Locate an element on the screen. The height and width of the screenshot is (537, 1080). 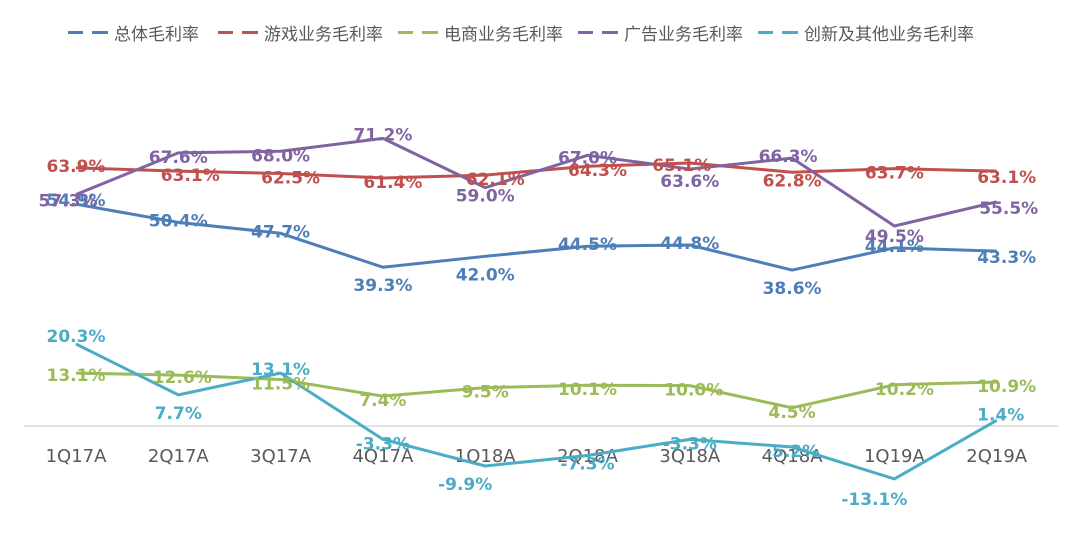
data-label: 10.2% is located at coordinates (904, 390).